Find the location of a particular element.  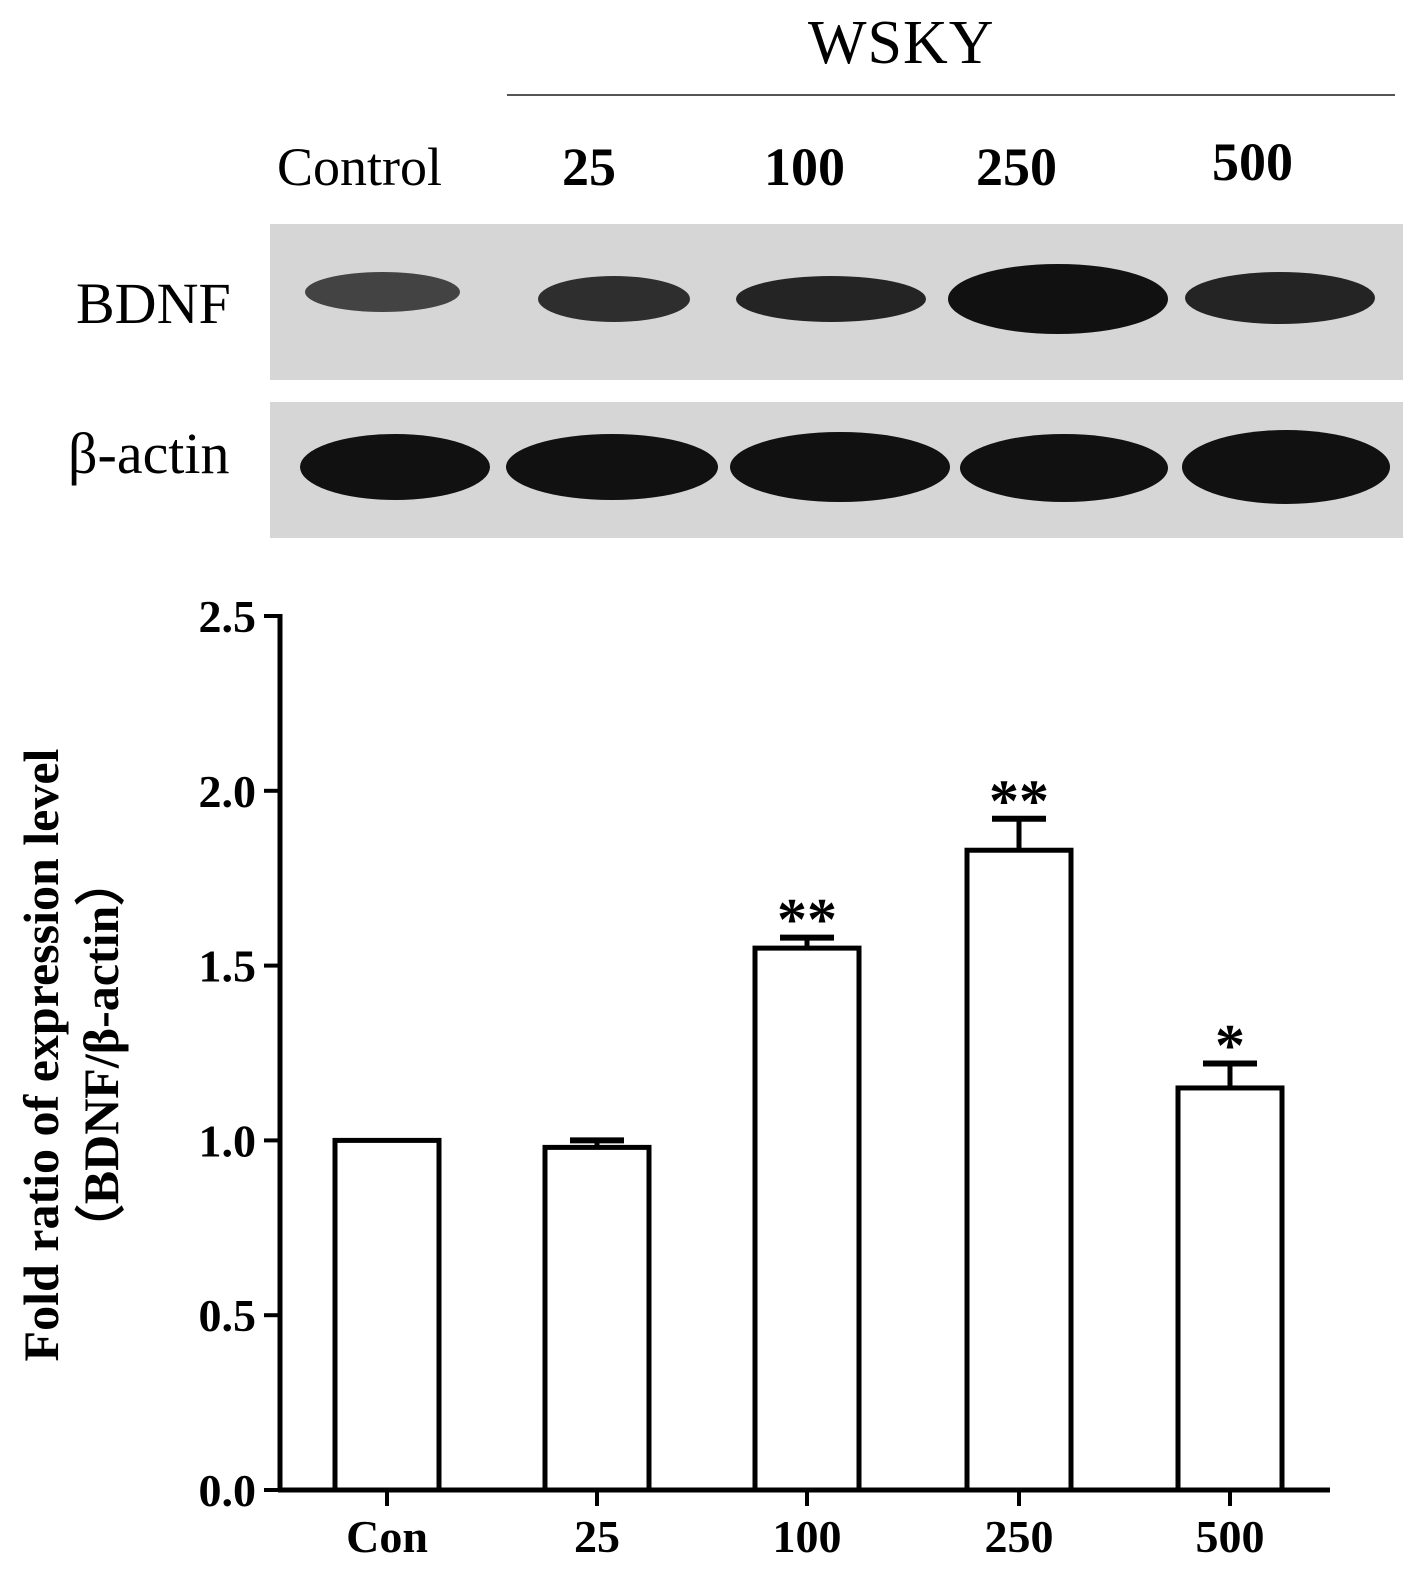

lane-label-100: 100 is located at coordinates (804, 167).